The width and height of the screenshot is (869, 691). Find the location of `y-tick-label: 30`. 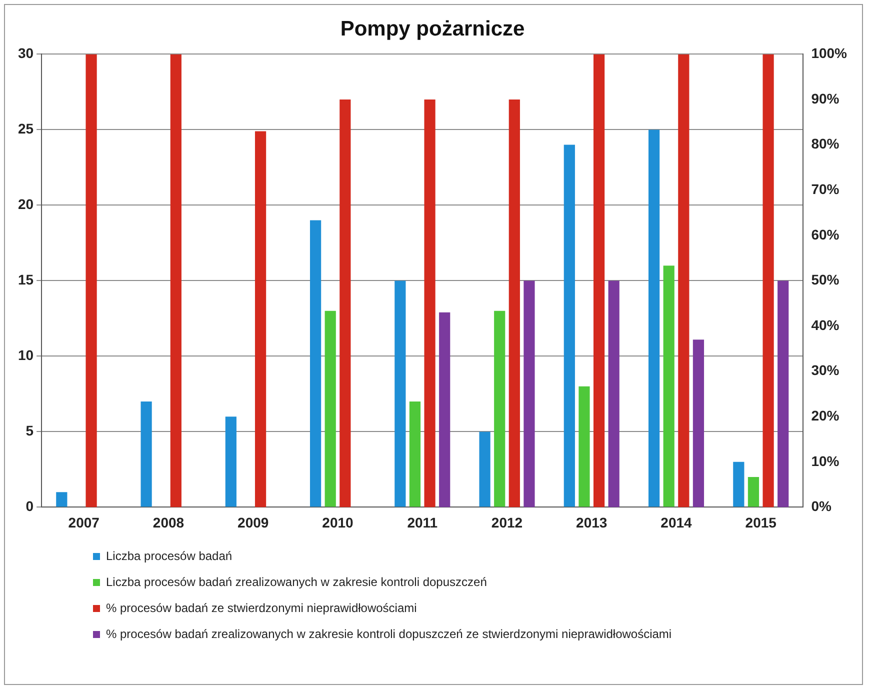

y-tick-label: 30 is located at coordinates (26, 53).